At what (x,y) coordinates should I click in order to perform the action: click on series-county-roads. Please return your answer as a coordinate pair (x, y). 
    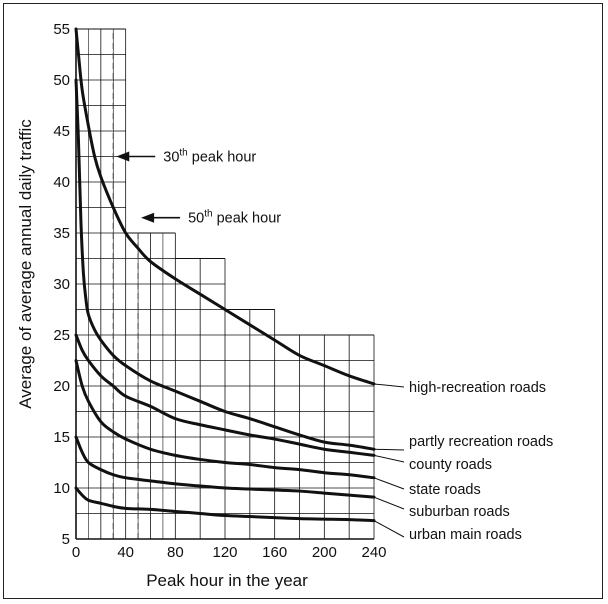
    Looking at the image, I should click on (225, 395).